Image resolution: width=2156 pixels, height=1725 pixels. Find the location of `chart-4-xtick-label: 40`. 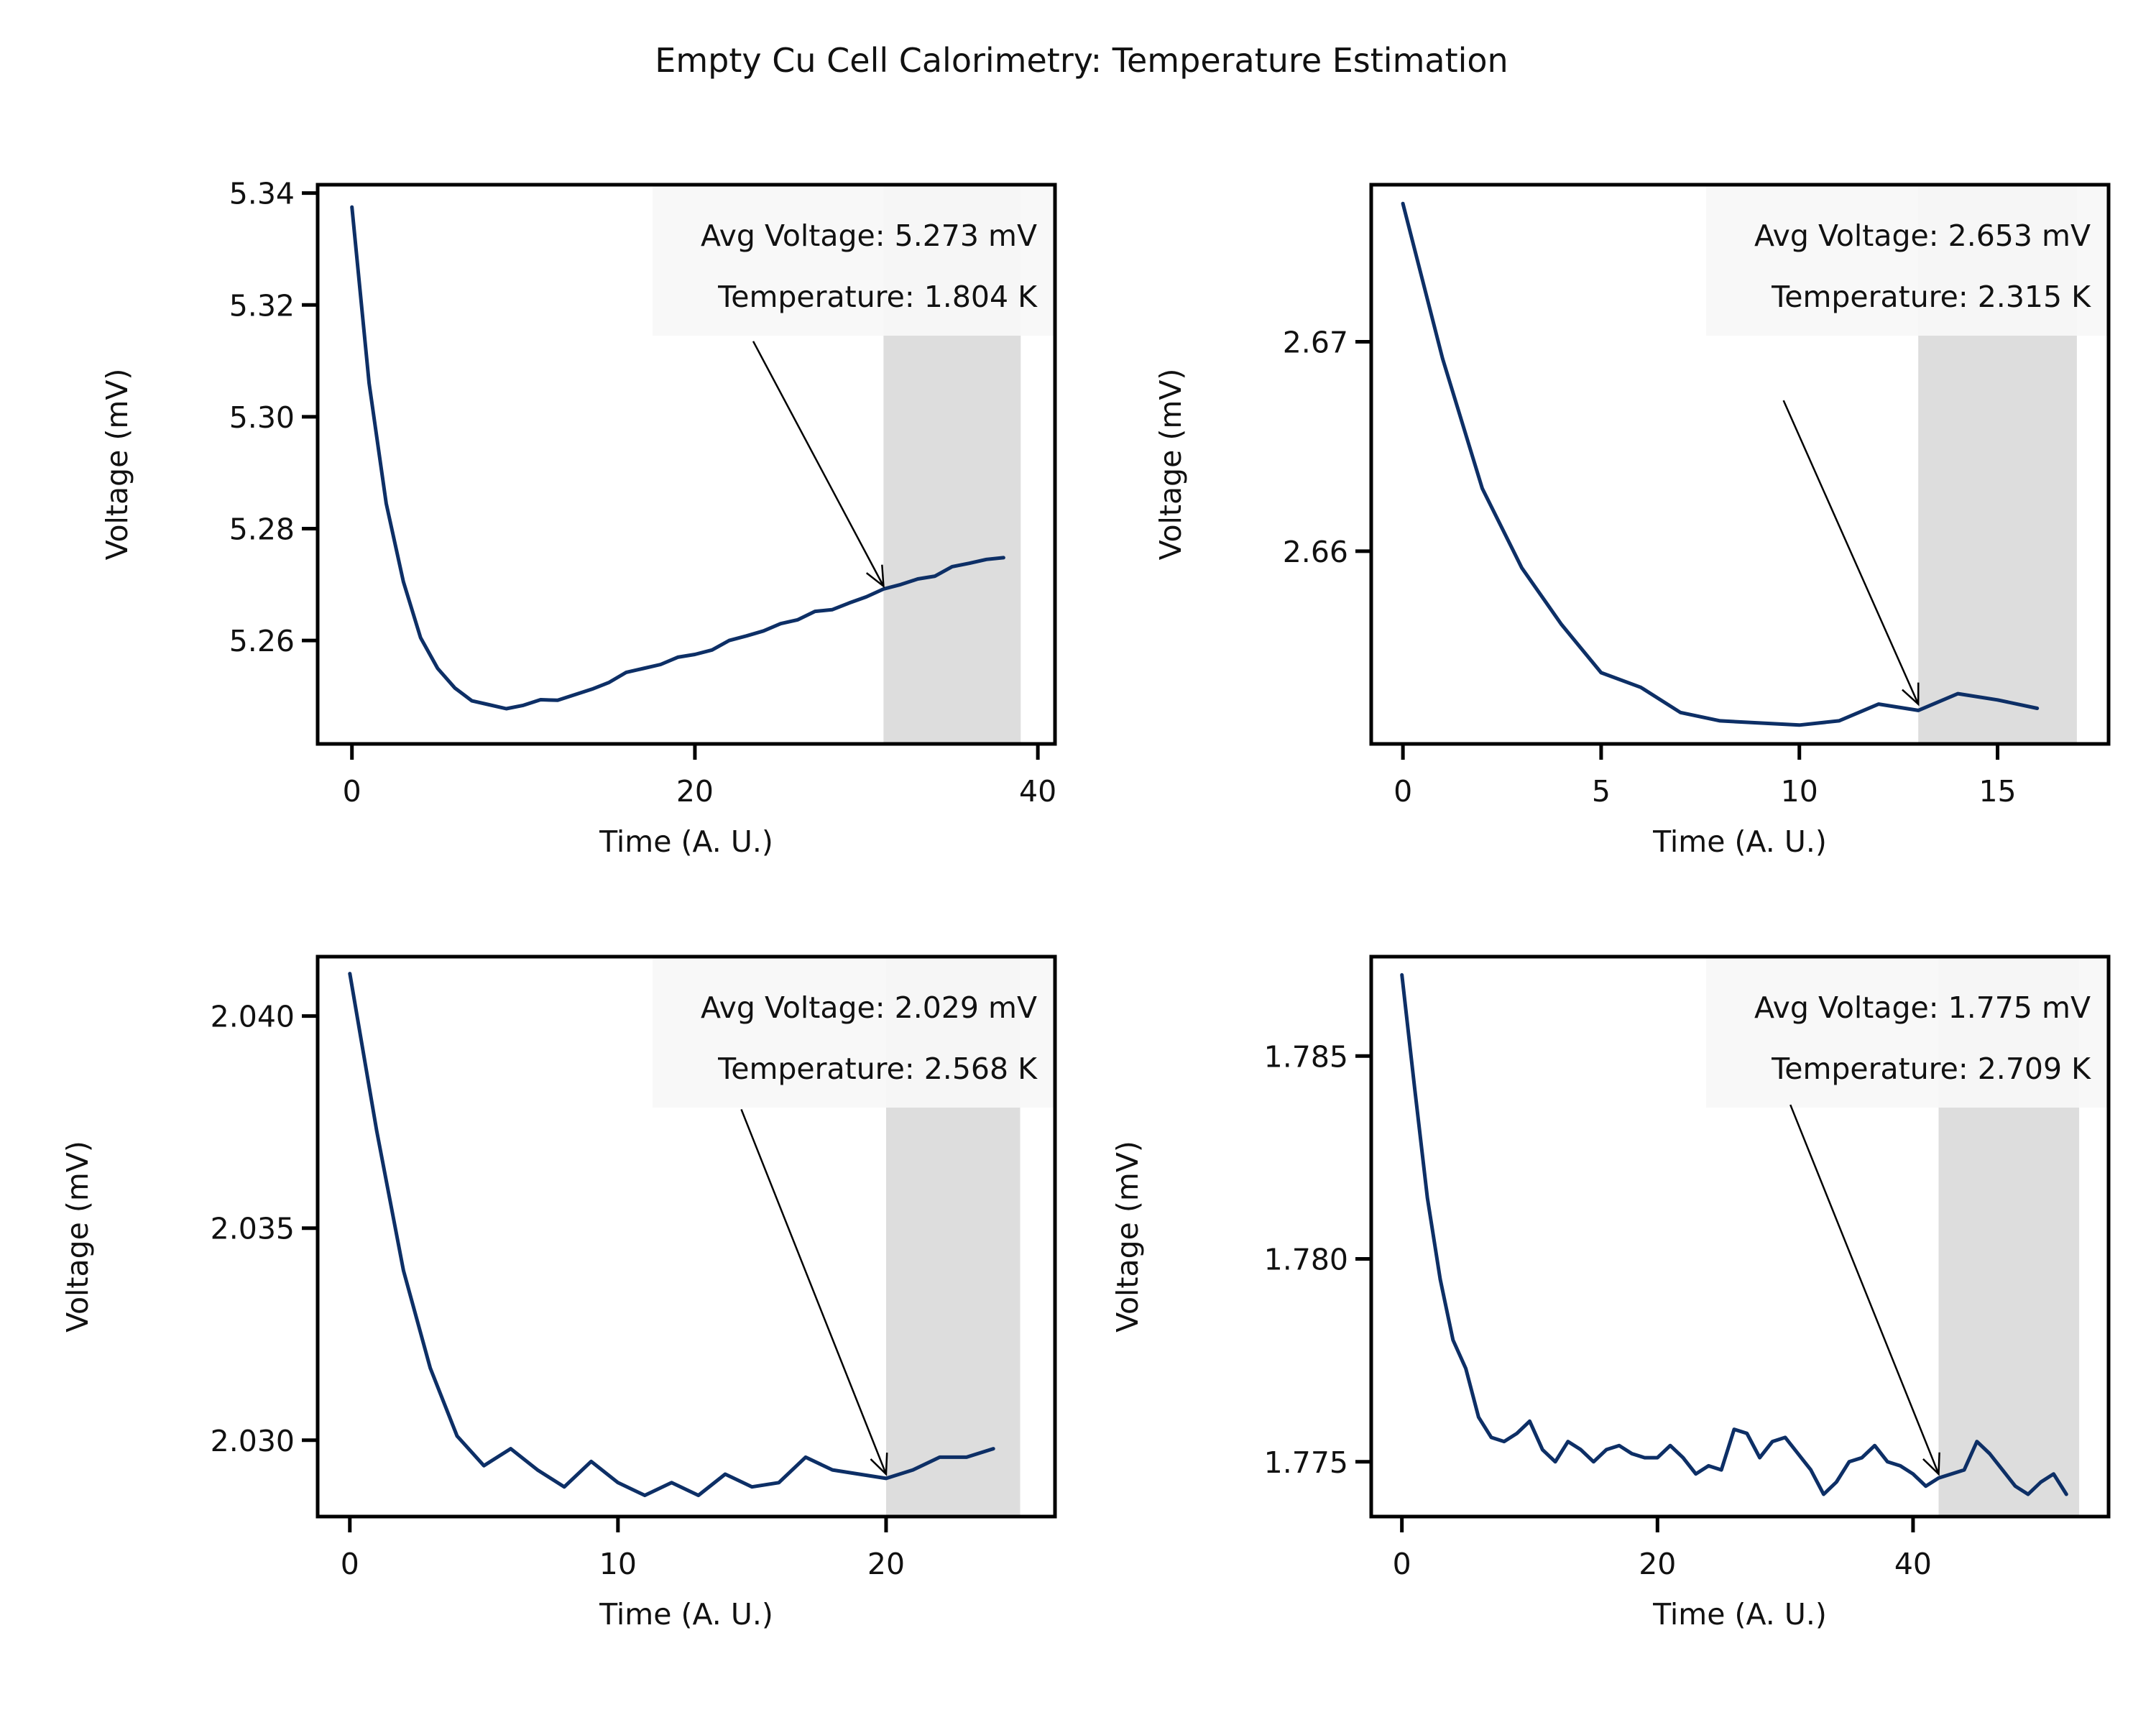

chart-4-xtick-label: 40 is located at coordinates (1913, 1564).